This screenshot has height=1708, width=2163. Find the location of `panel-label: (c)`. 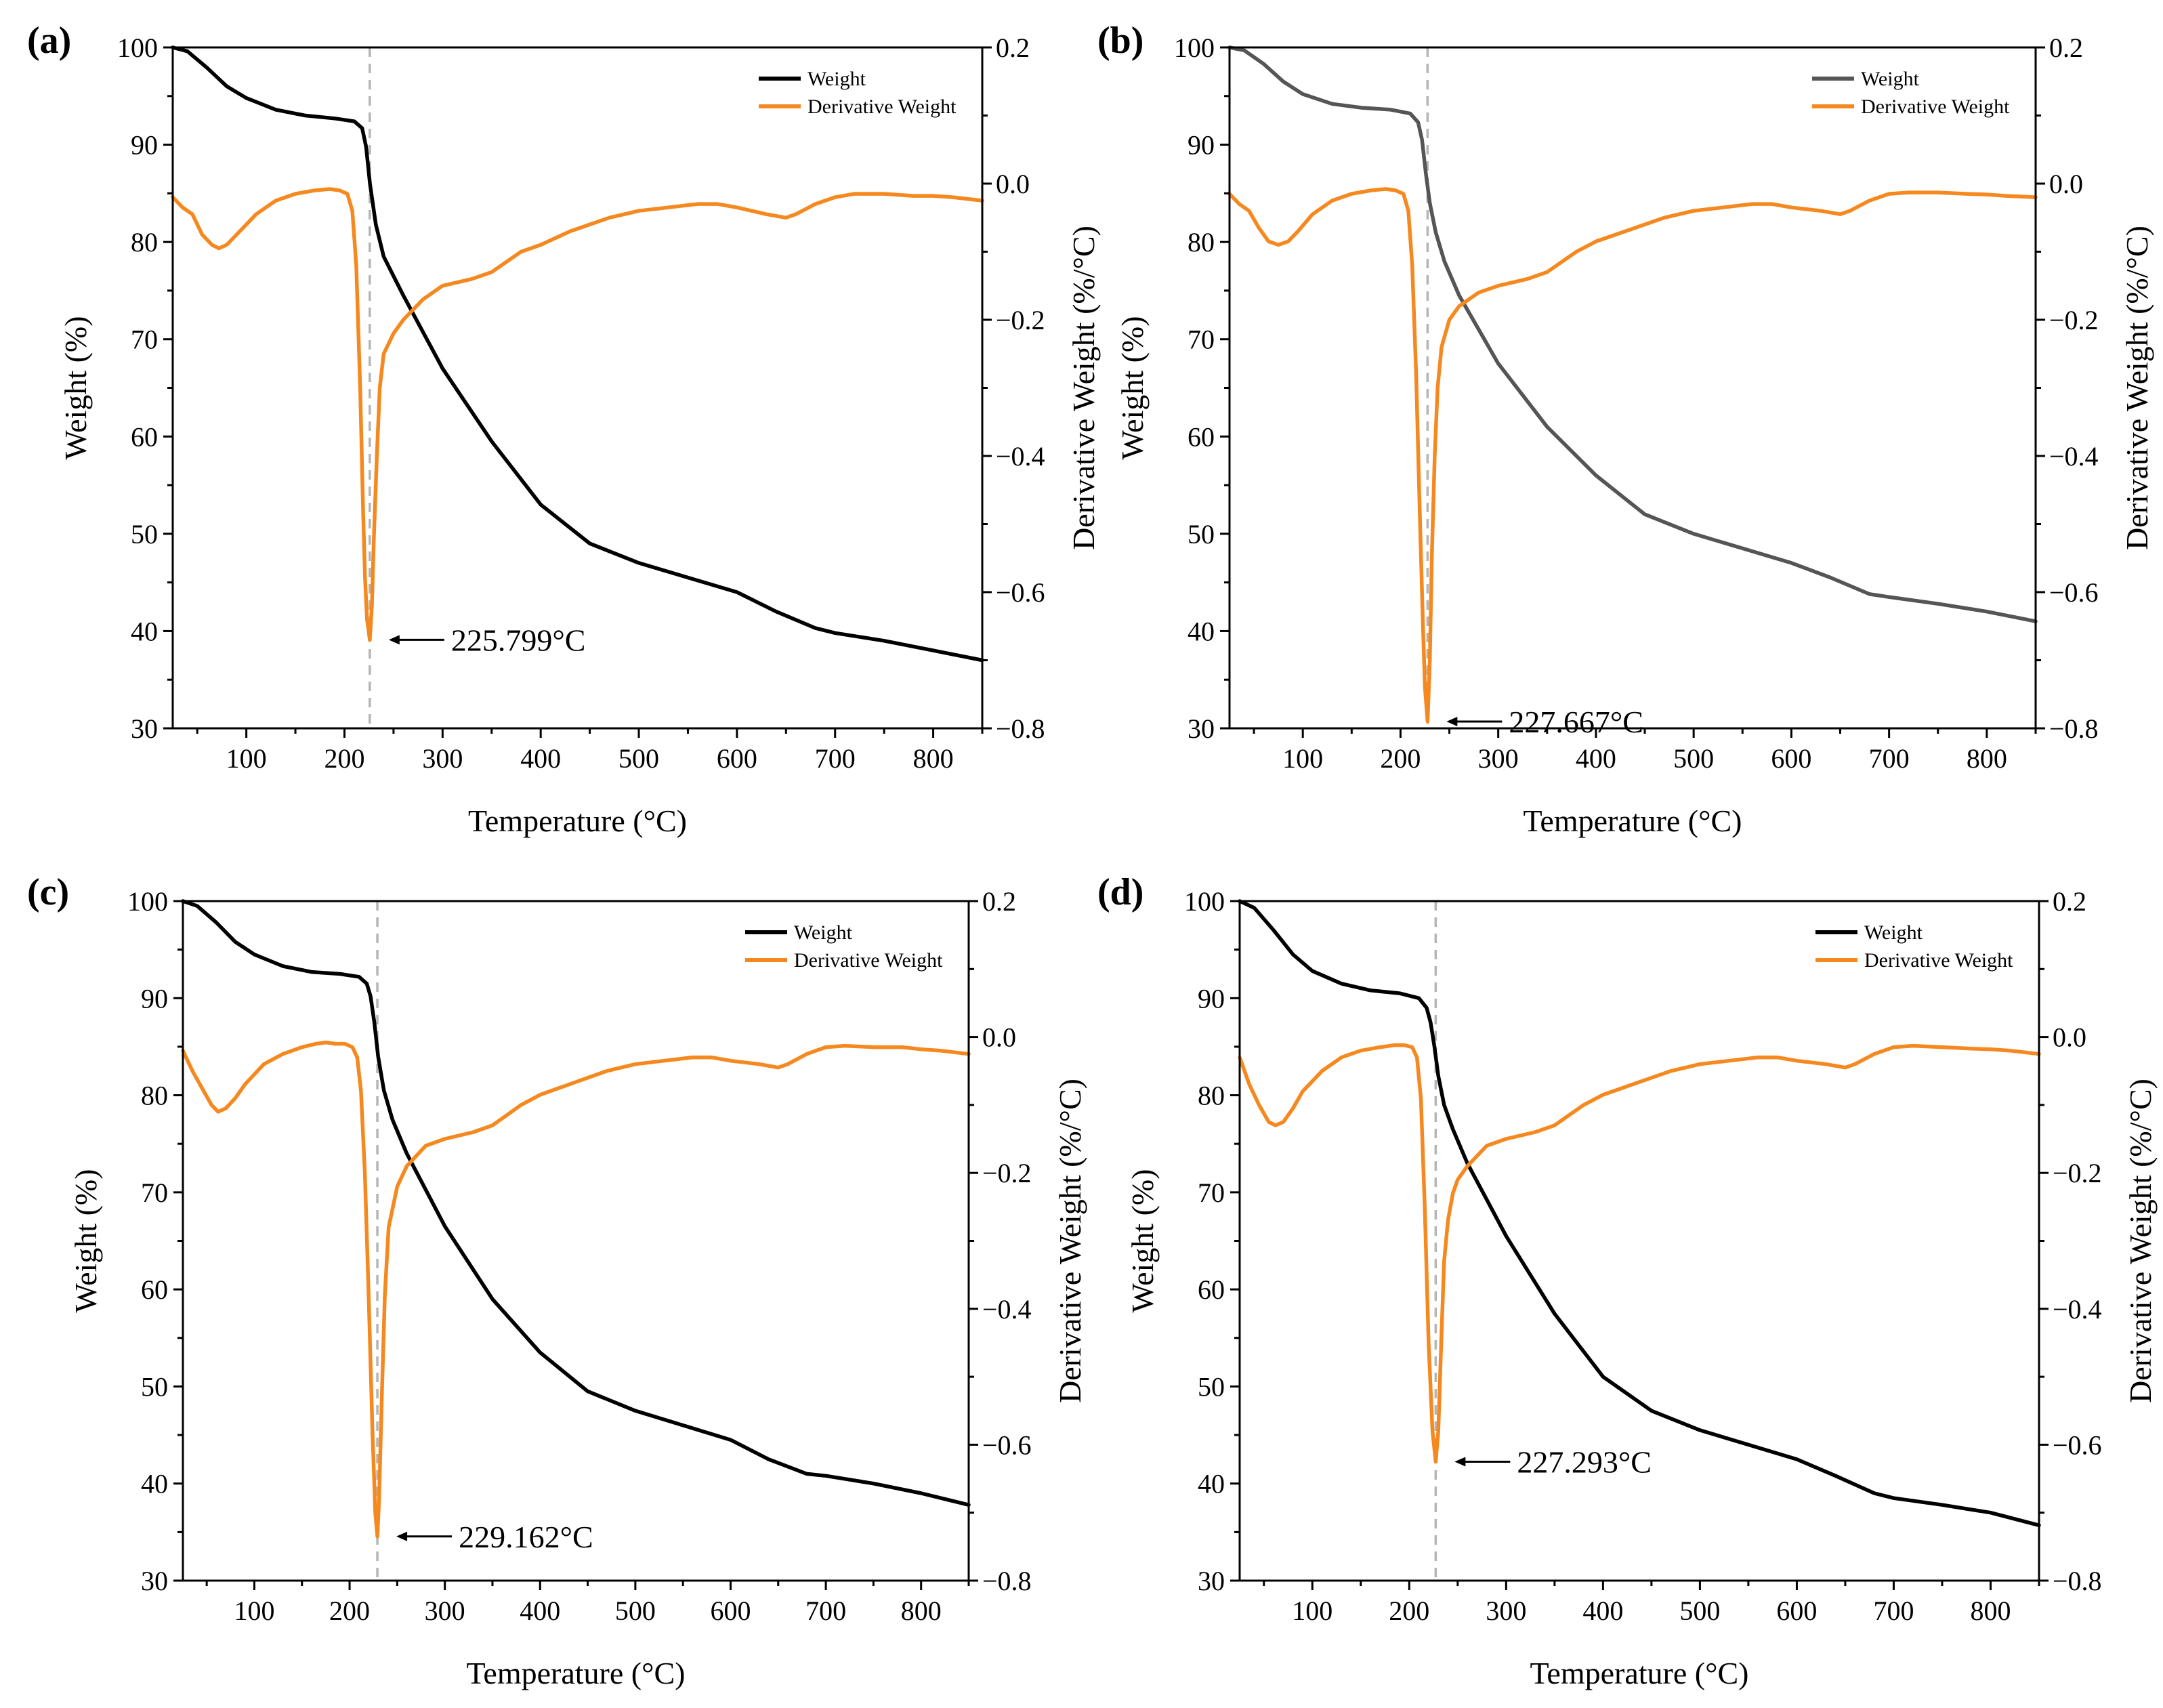

panel-label: (c) is located at coordinates (48, 892).